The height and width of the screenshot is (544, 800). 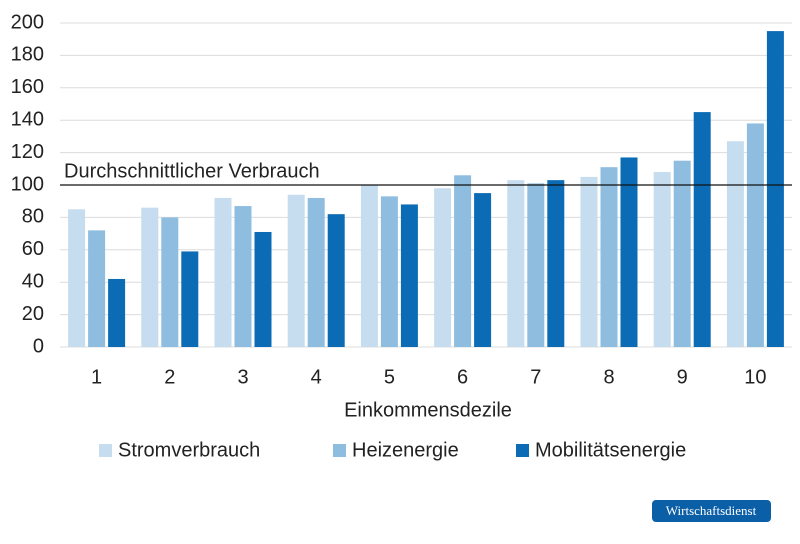 I want to click on legend-label: Mobilitätsenergie, so click(x=610, y=450).